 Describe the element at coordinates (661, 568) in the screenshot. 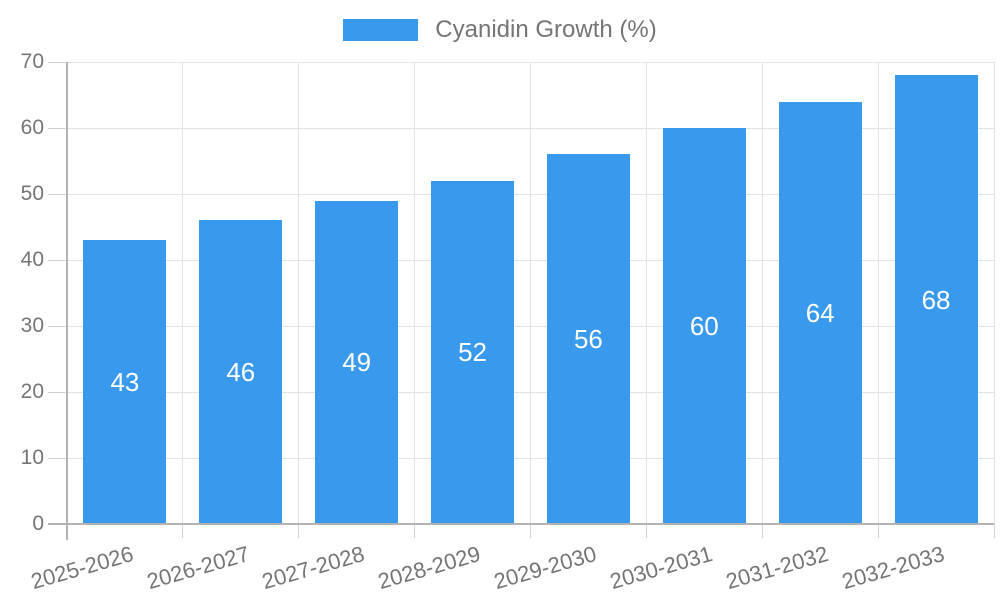

I see `x-axis-label: 2030-2031` at that location.